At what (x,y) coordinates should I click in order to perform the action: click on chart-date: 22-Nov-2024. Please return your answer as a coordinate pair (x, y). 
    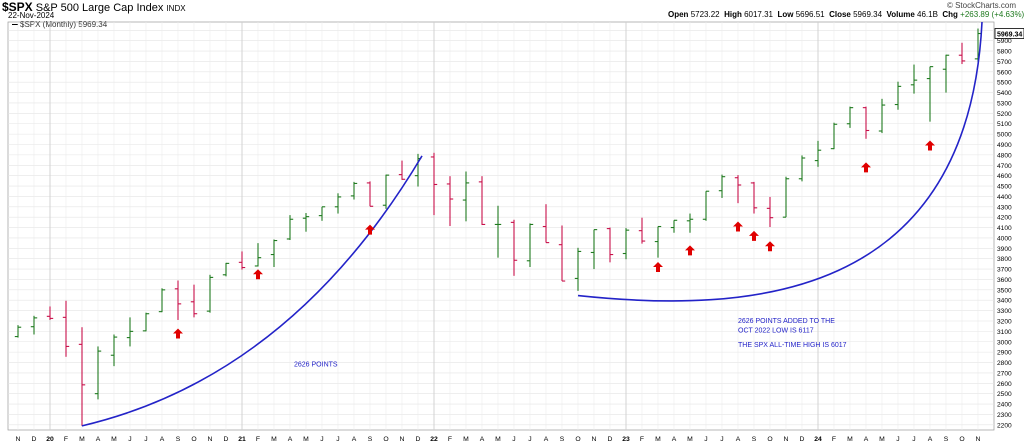
    Looking at the image, I should click on (31, 15).